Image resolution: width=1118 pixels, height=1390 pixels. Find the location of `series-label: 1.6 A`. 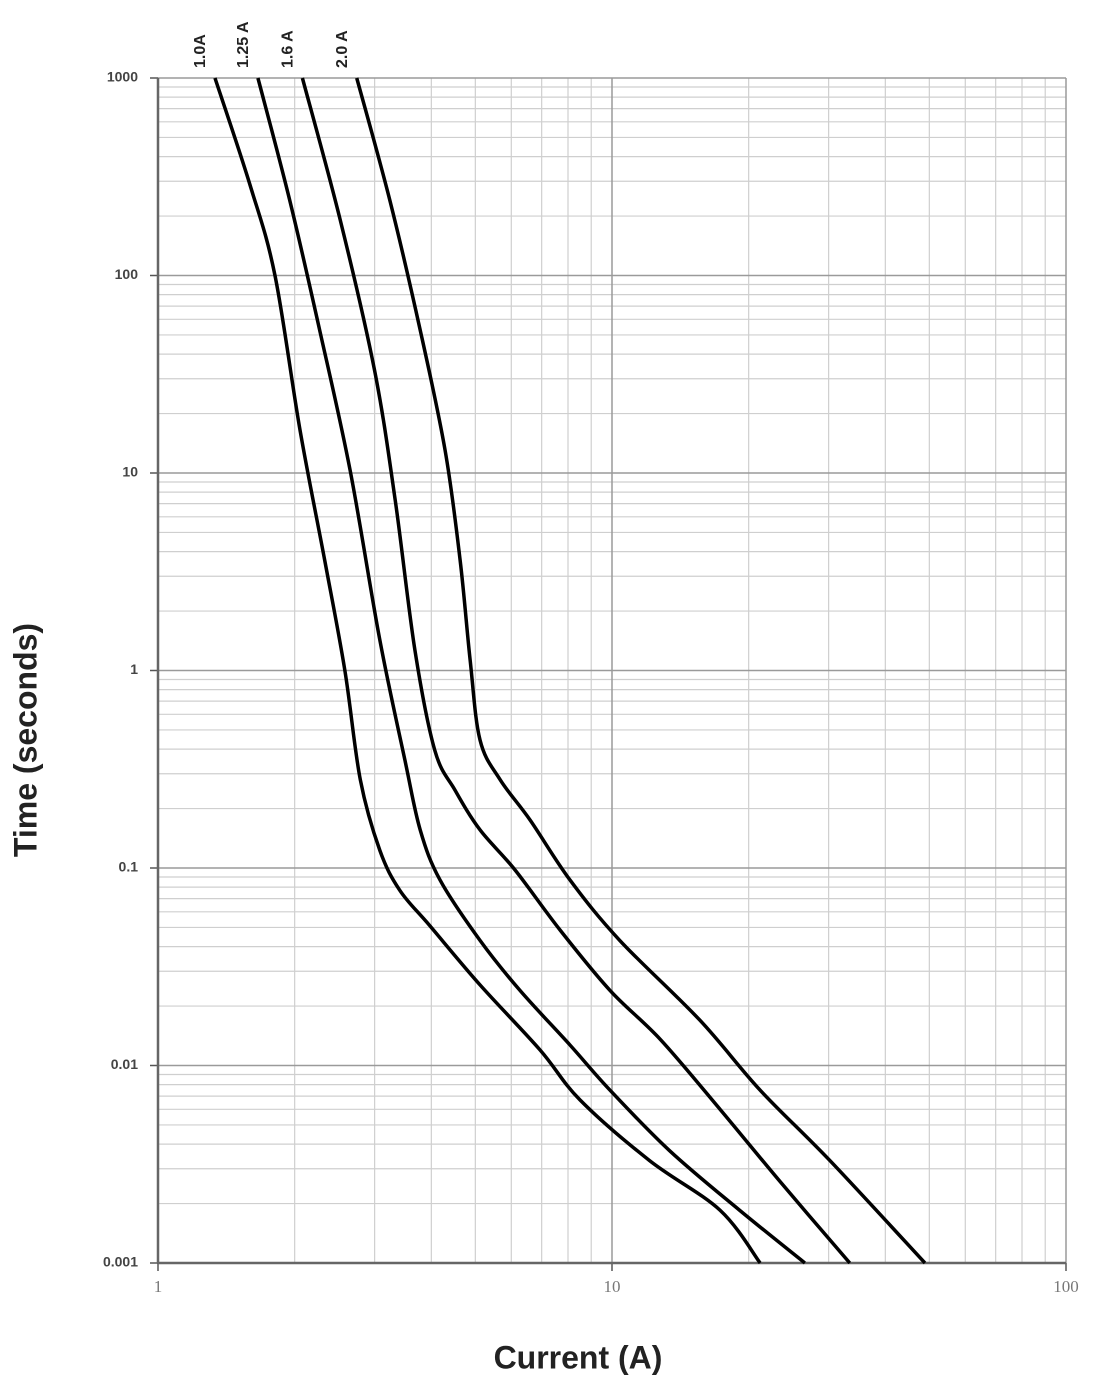

series-label: 1.6 A is located at coordinates (288, 49).